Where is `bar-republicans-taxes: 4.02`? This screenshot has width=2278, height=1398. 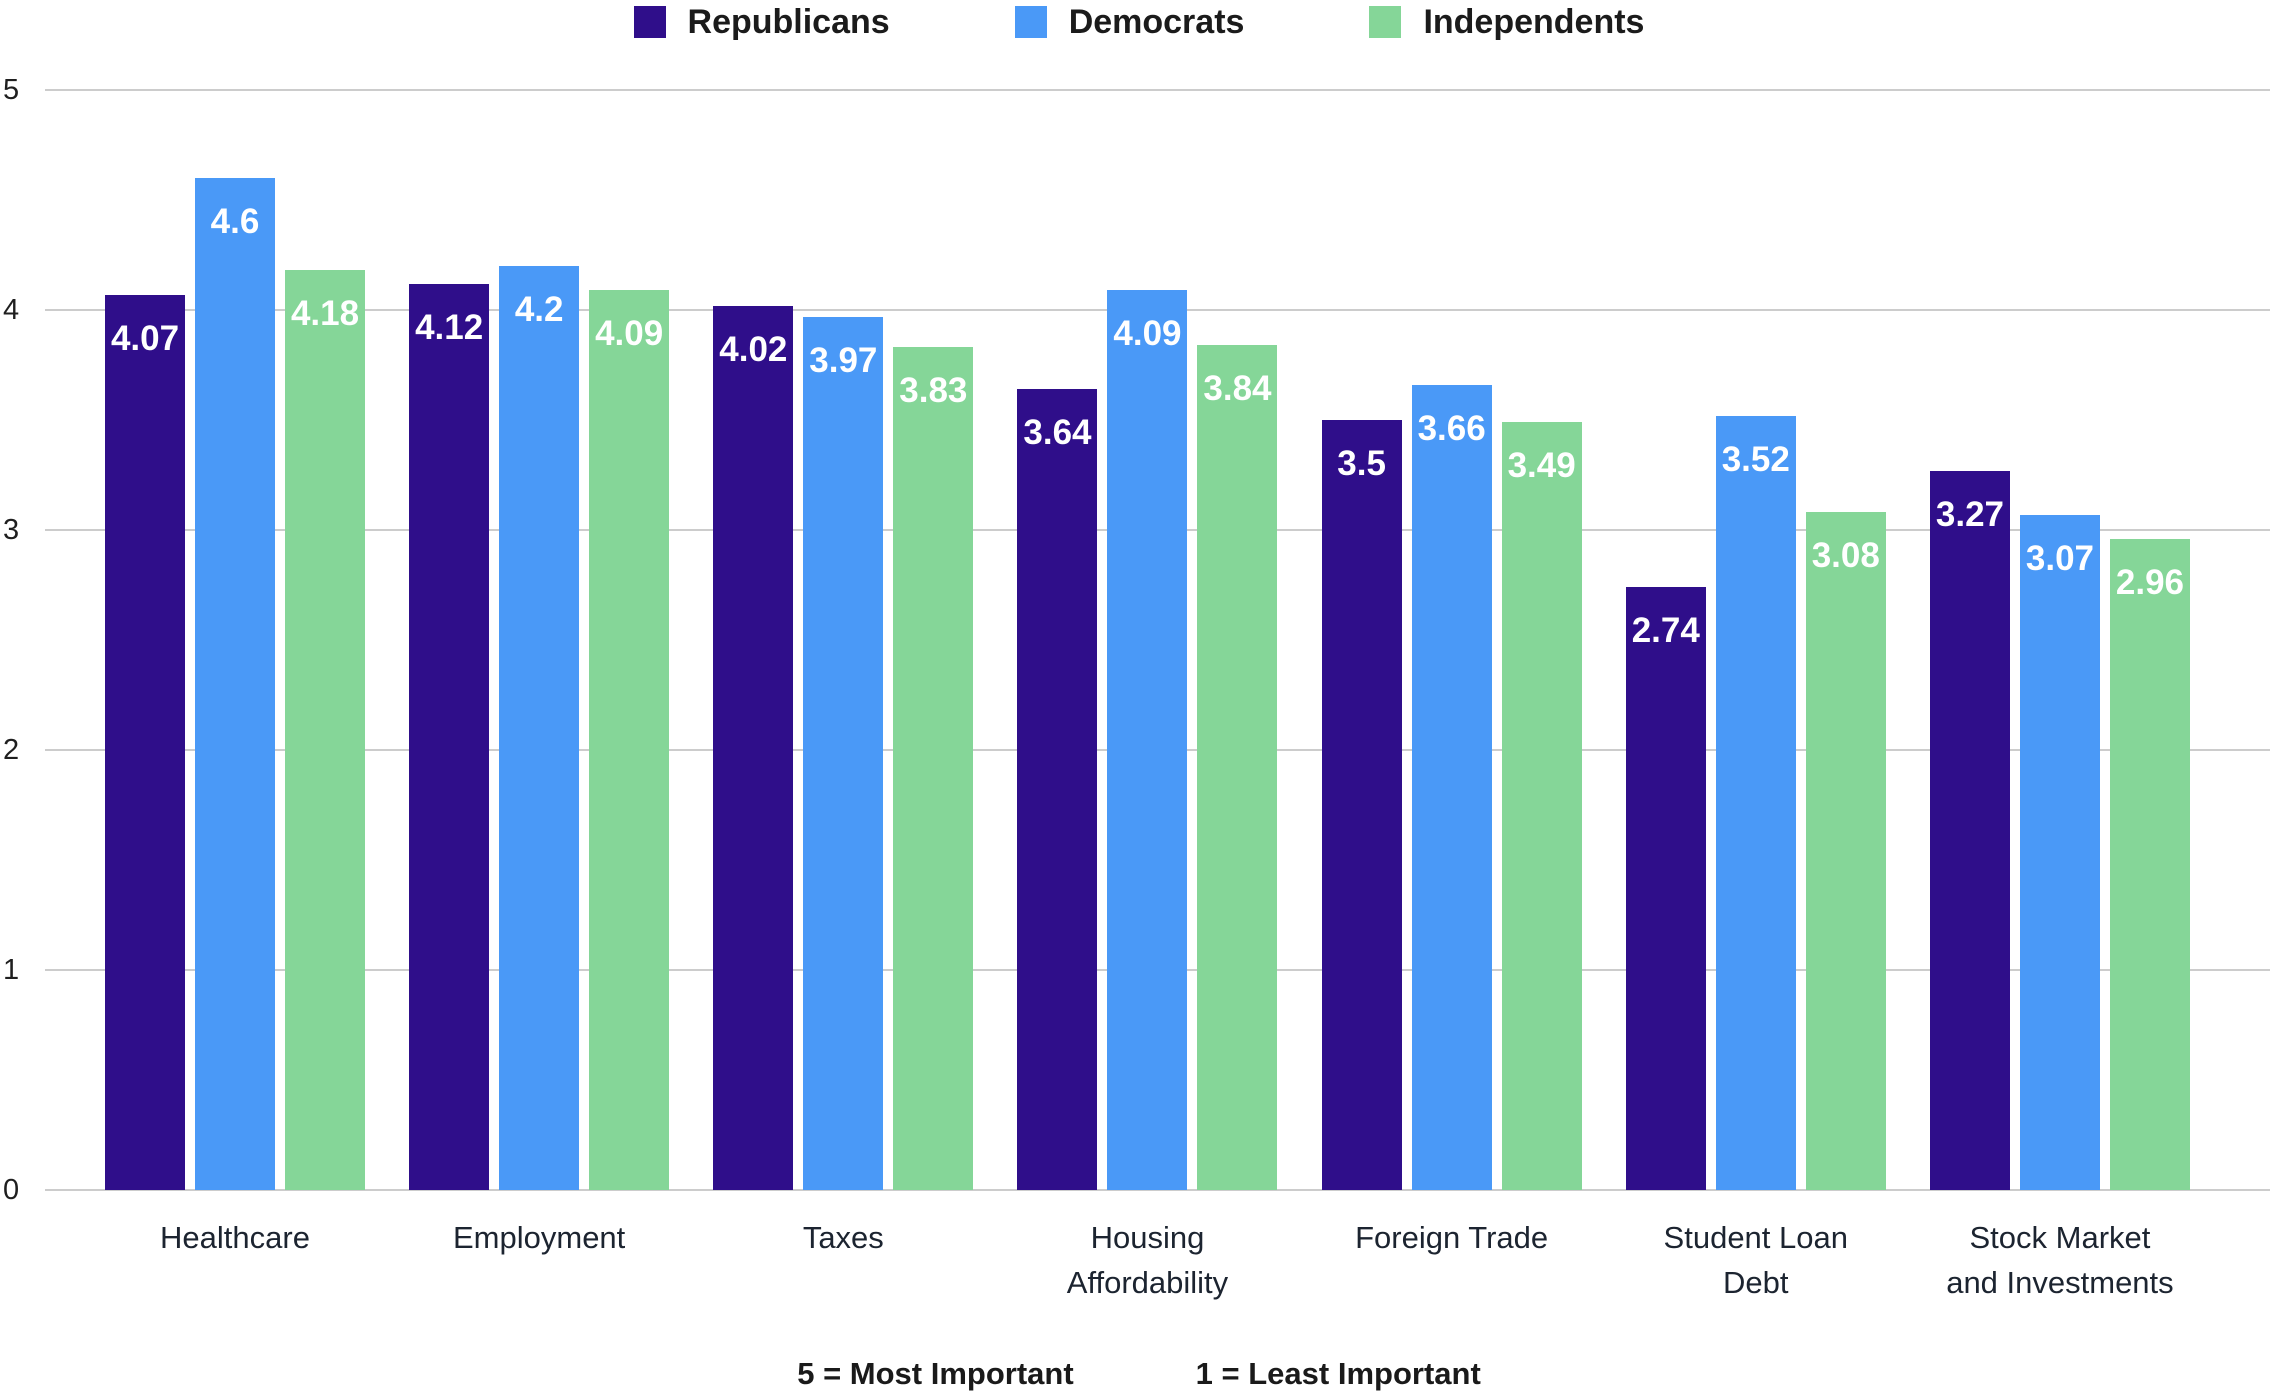 bar-republicans-taxes: 4.02 is located at coordinates (753, 747).